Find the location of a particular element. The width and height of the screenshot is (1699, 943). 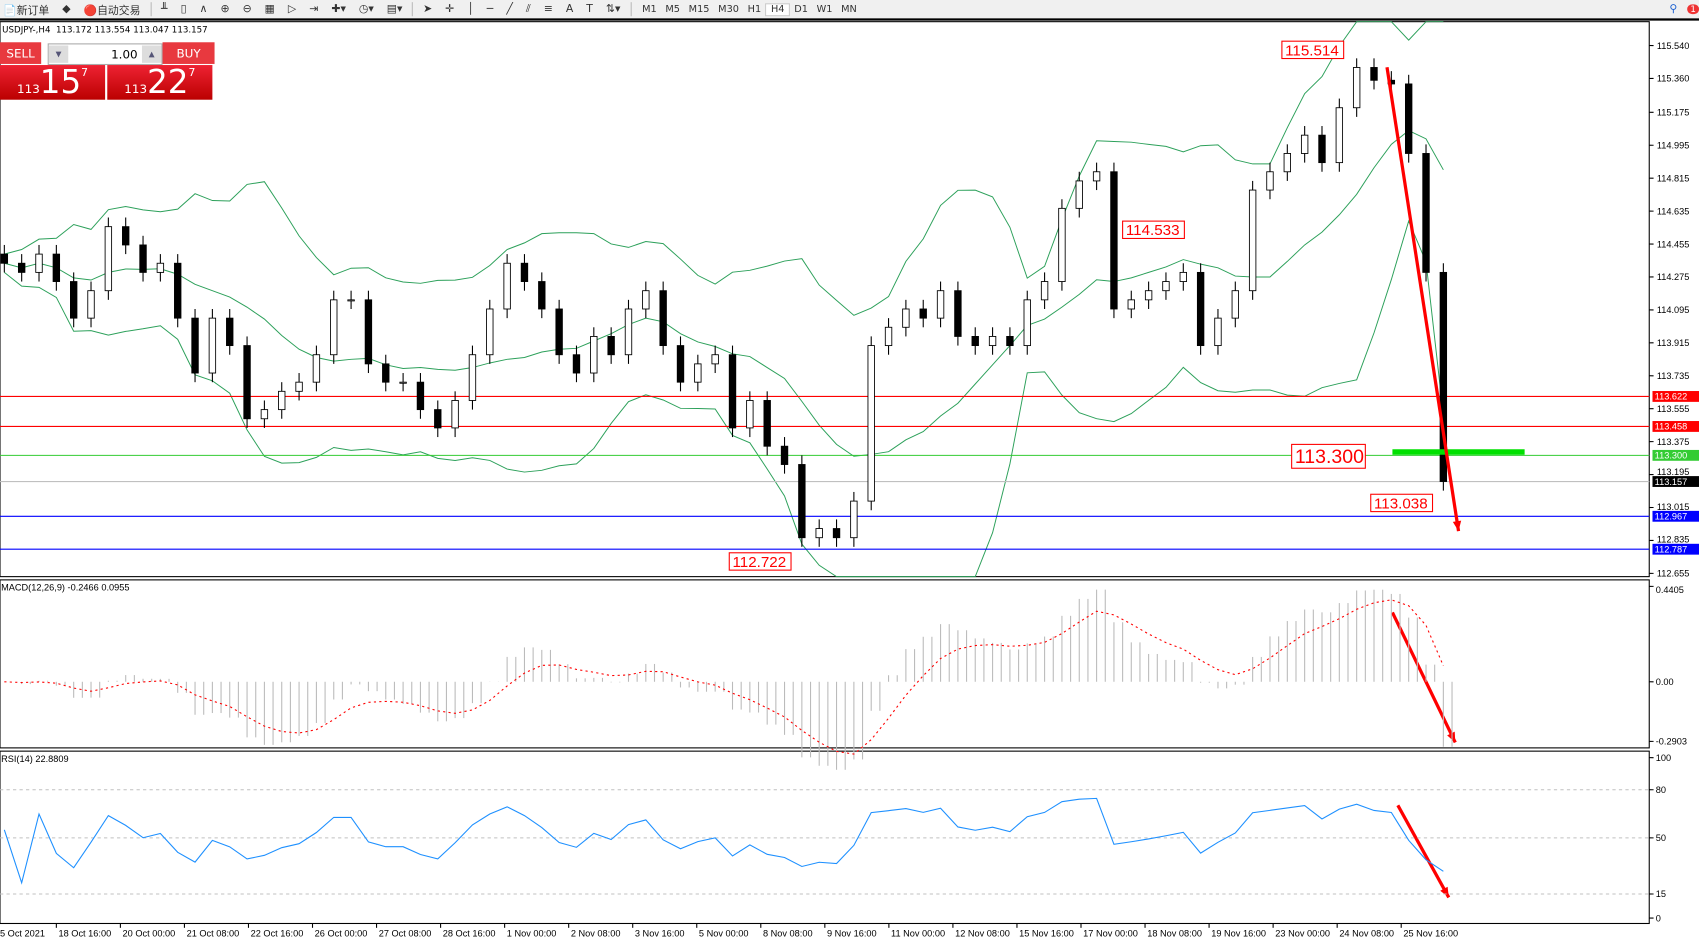

cursor-icon: ➤ is located at coordinates (428, 9).